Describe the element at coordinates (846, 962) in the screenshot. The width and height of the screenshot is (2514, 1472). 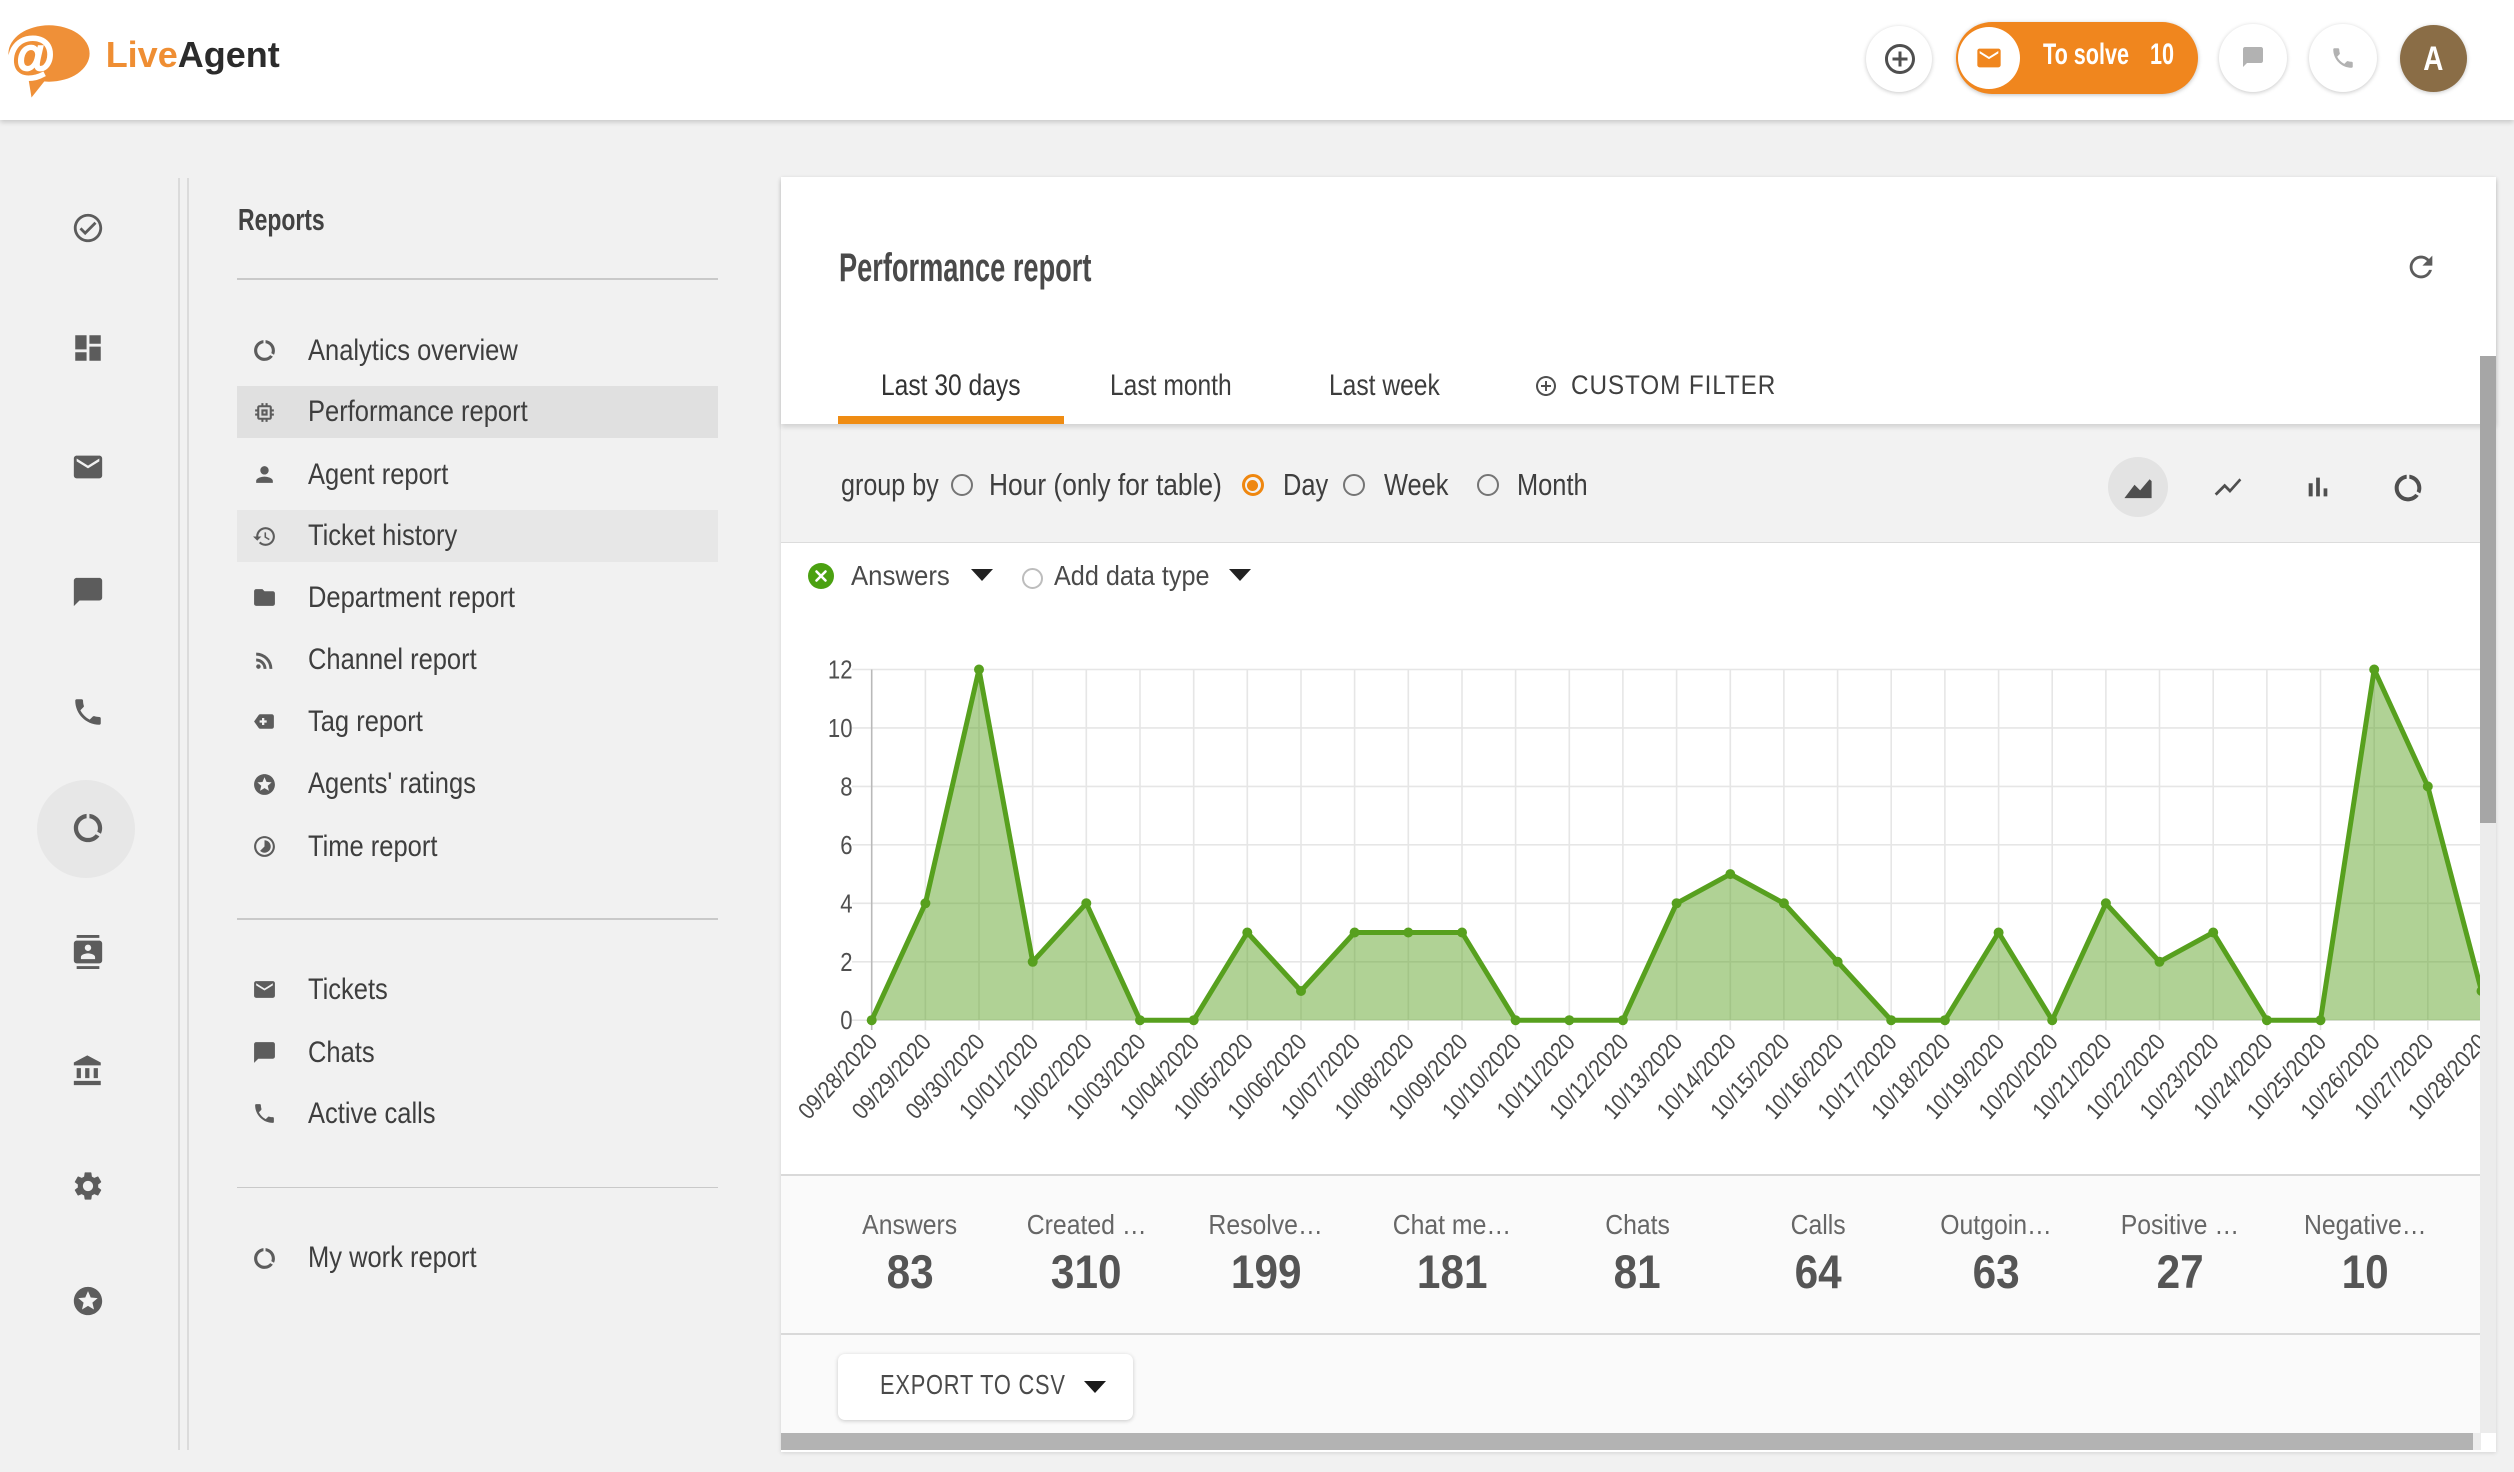
I see `svg-text: 2` at that location.